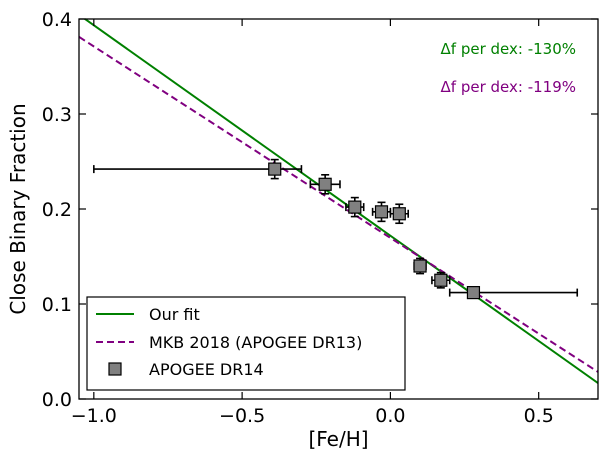 The height and width of the screenshot is (452, 599). Describe the element at coordinates (255, 342) in the screenshot. I see `legend-label-mkb: MKB 2018 (APOGEE DR13)` at that location.